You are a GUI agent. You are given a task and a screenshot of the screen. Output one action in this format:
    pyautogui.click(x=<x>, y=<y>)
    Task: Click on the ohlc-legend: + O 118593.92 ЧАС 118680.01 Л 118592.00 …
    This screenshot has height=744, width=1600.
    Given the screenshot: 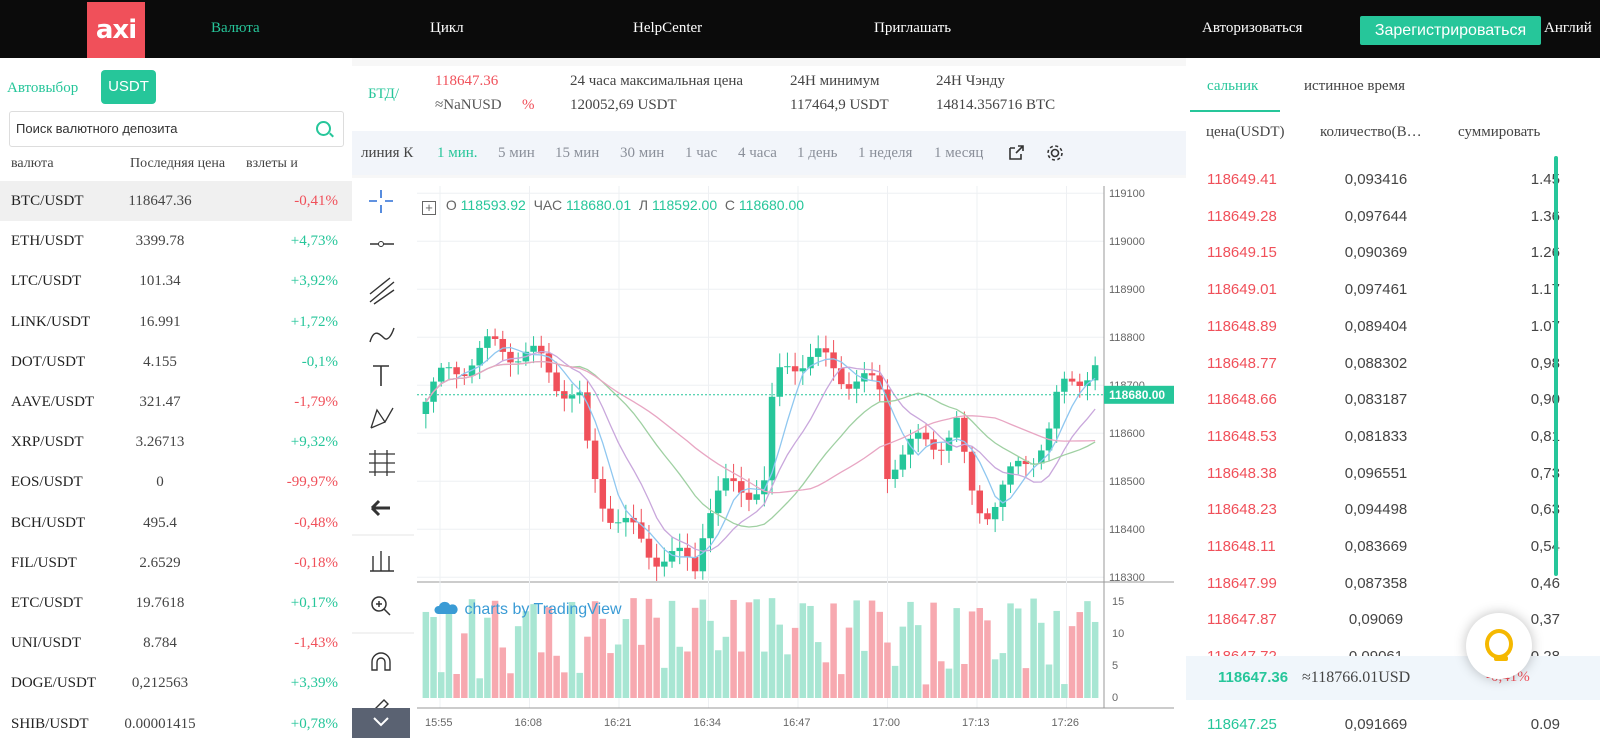 What is the action you would take?
    pyautogui.click(x=613, y=206)
    